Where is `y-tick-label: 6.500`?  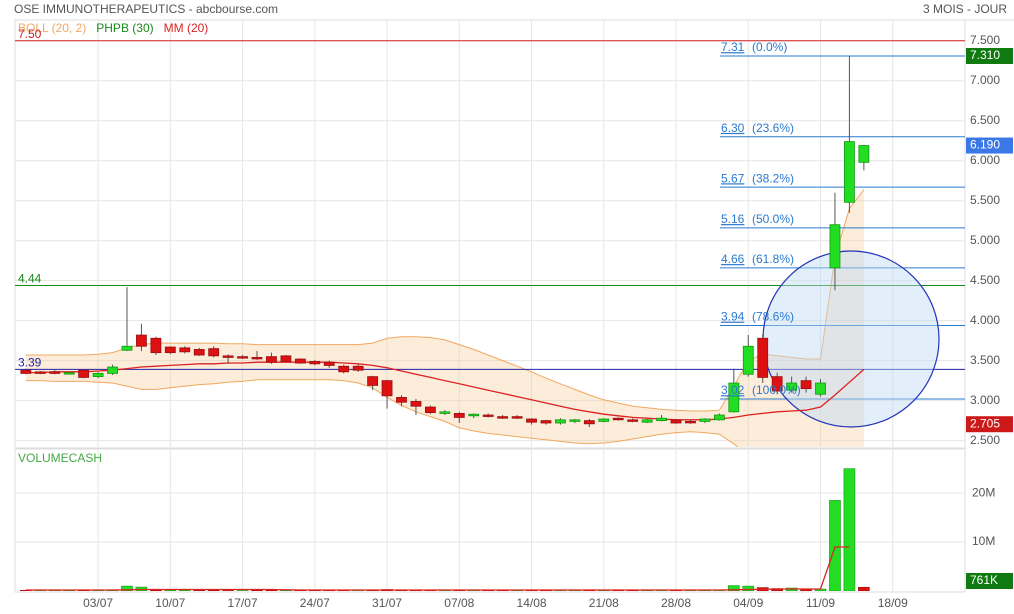
y-tick-label: 6.500 is located at coordinates (985, 120).